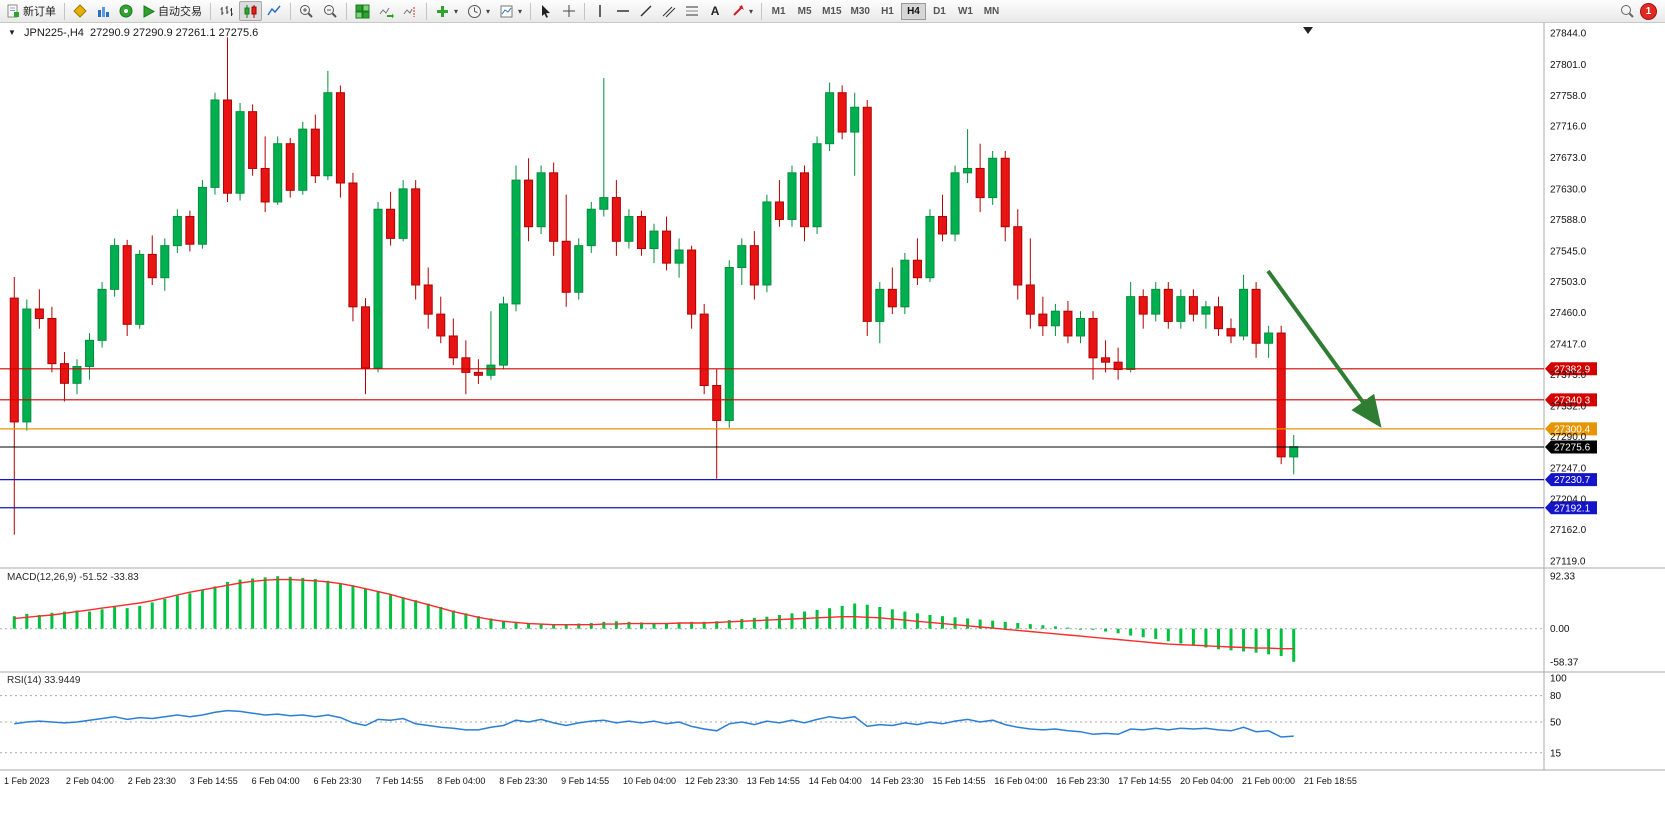 The height and width of the screenshot is (840, 1665). I want to click on candlestick-mode-button, so click(250, 11).